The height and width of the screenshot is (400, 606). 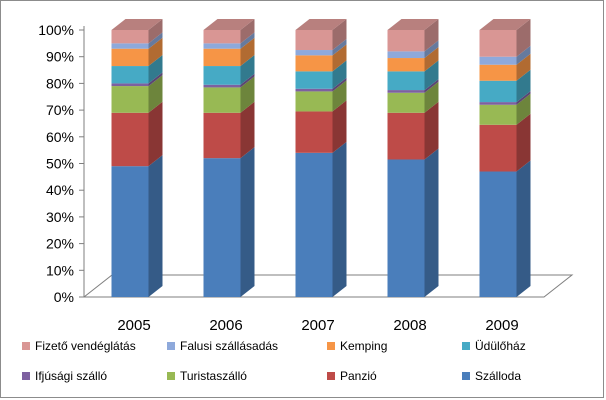 What do you see at coordinates (60, 190) in the screenshot?
I see `y-tick-label: 40%` at bounding box center [60, 190].